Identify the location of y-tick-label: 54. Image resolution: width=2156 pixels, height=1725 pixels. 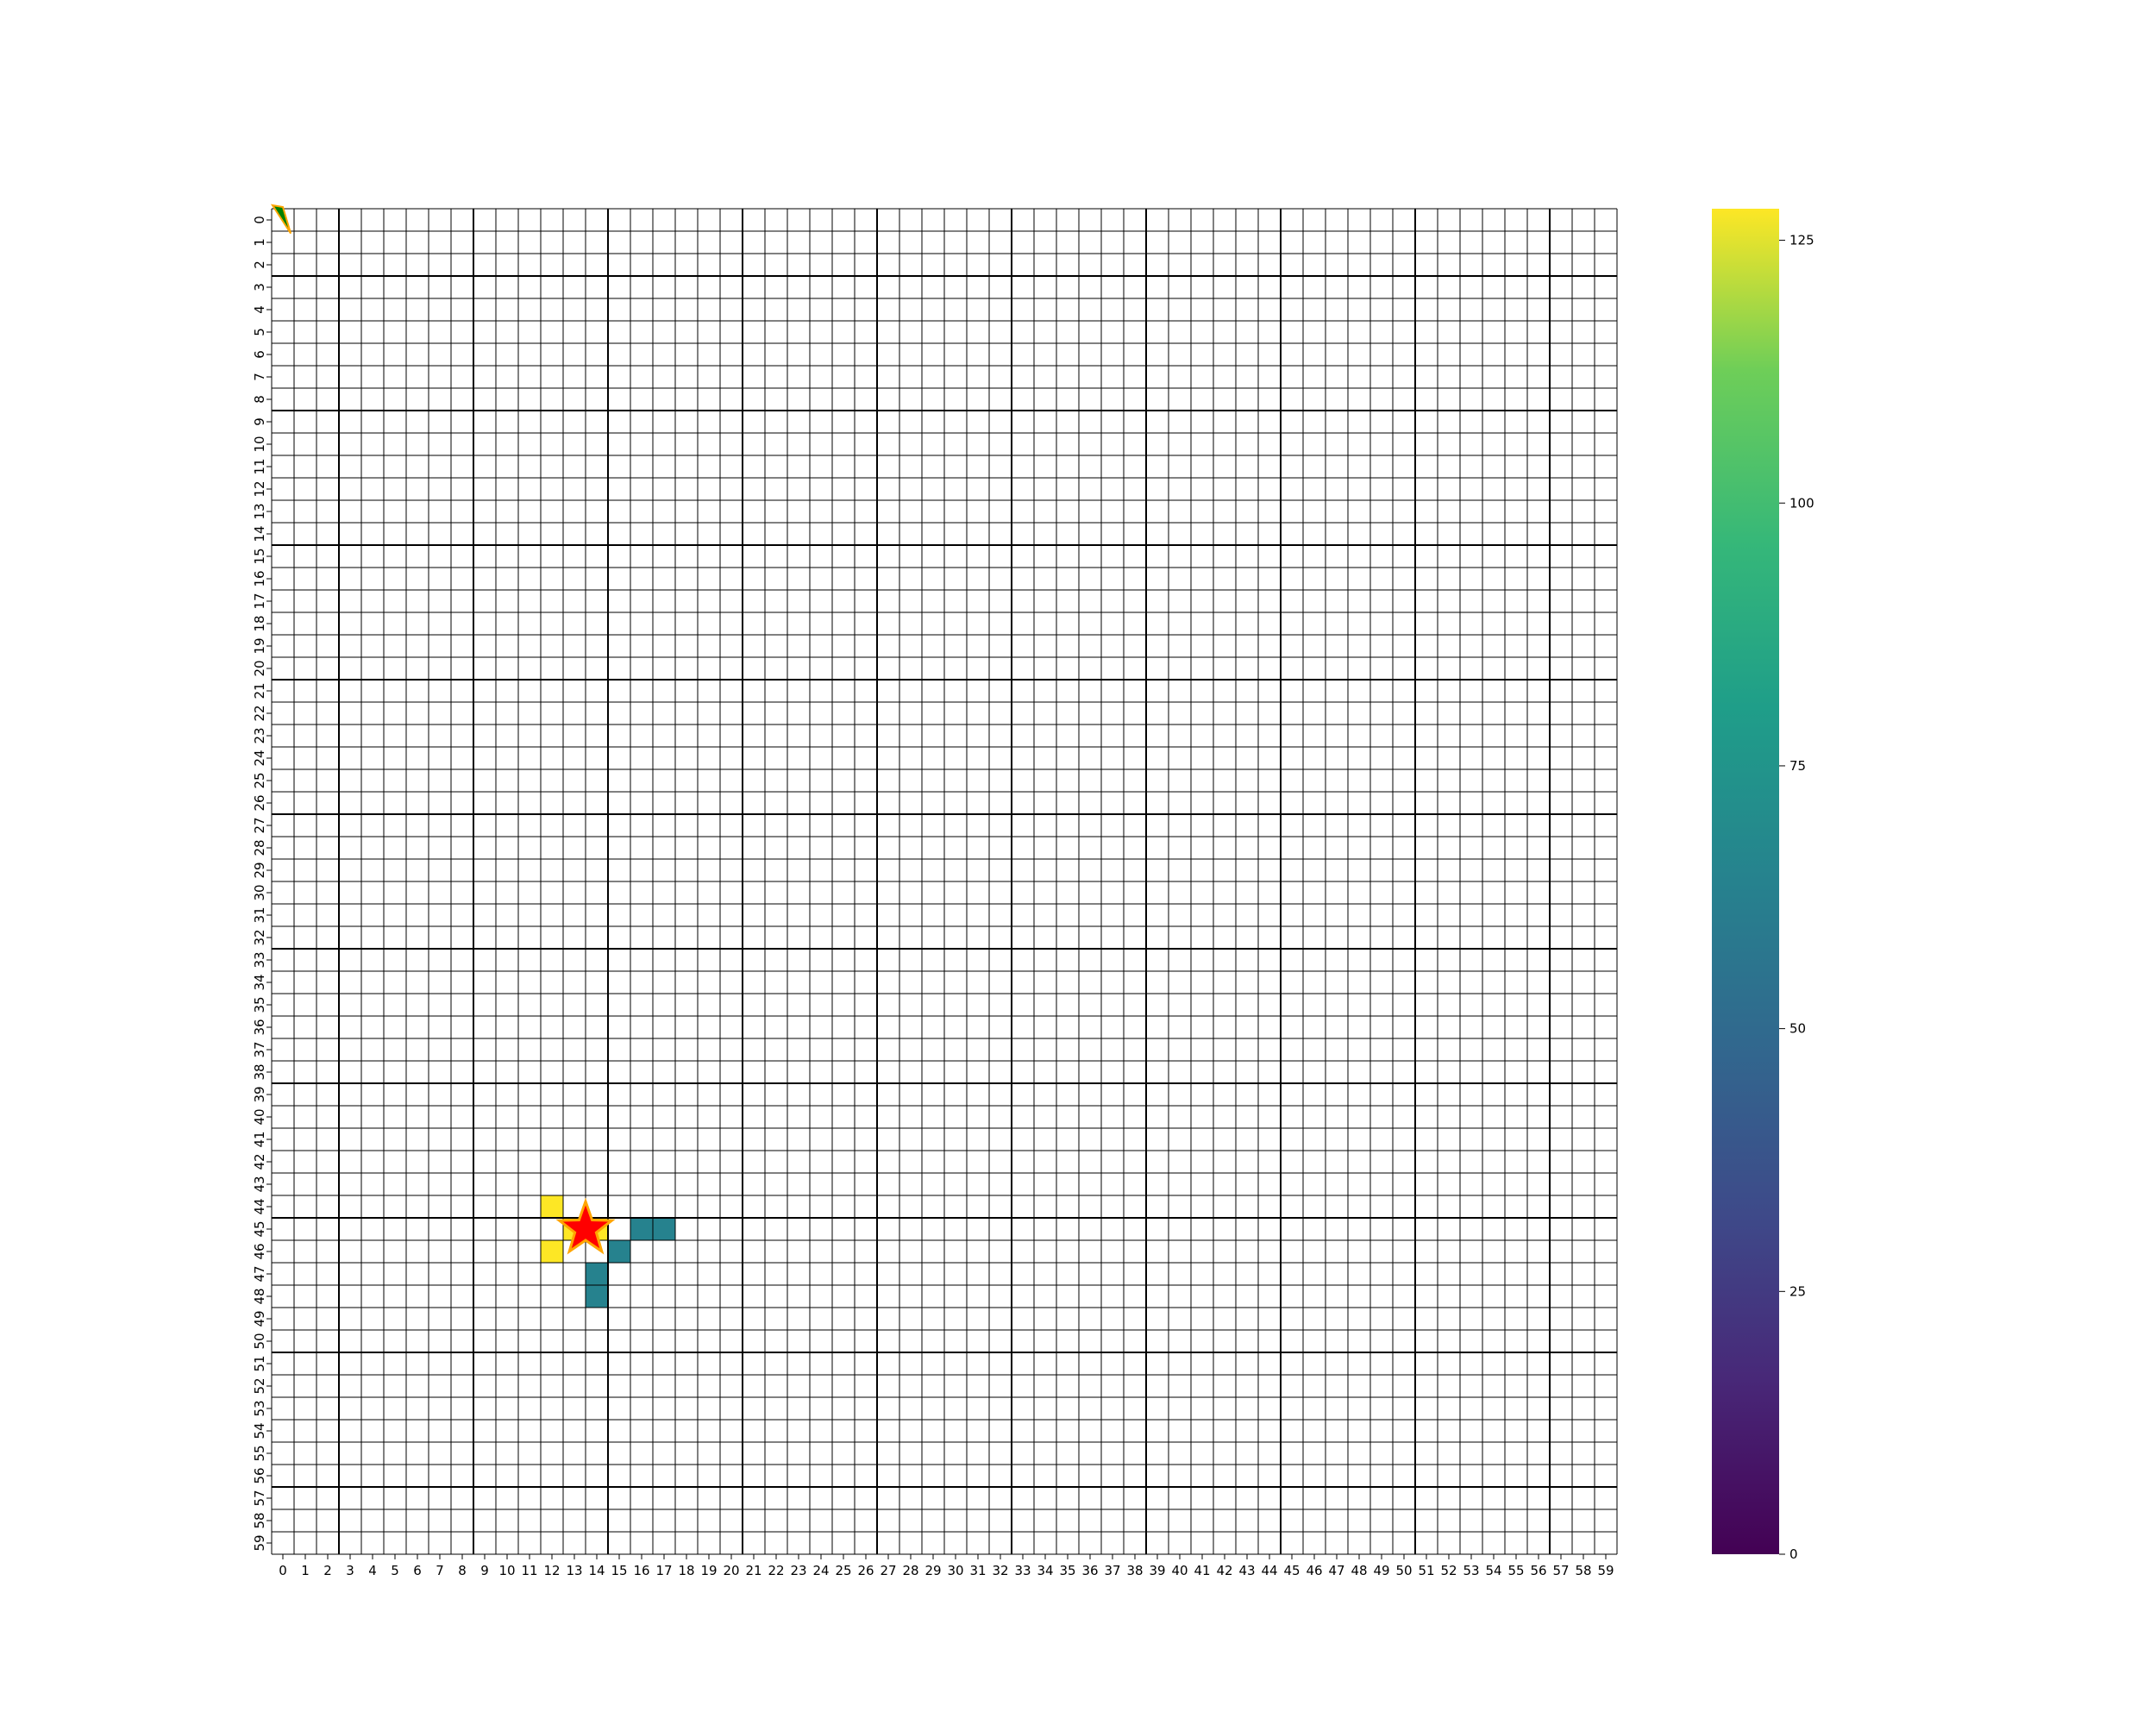
(259, 1431).